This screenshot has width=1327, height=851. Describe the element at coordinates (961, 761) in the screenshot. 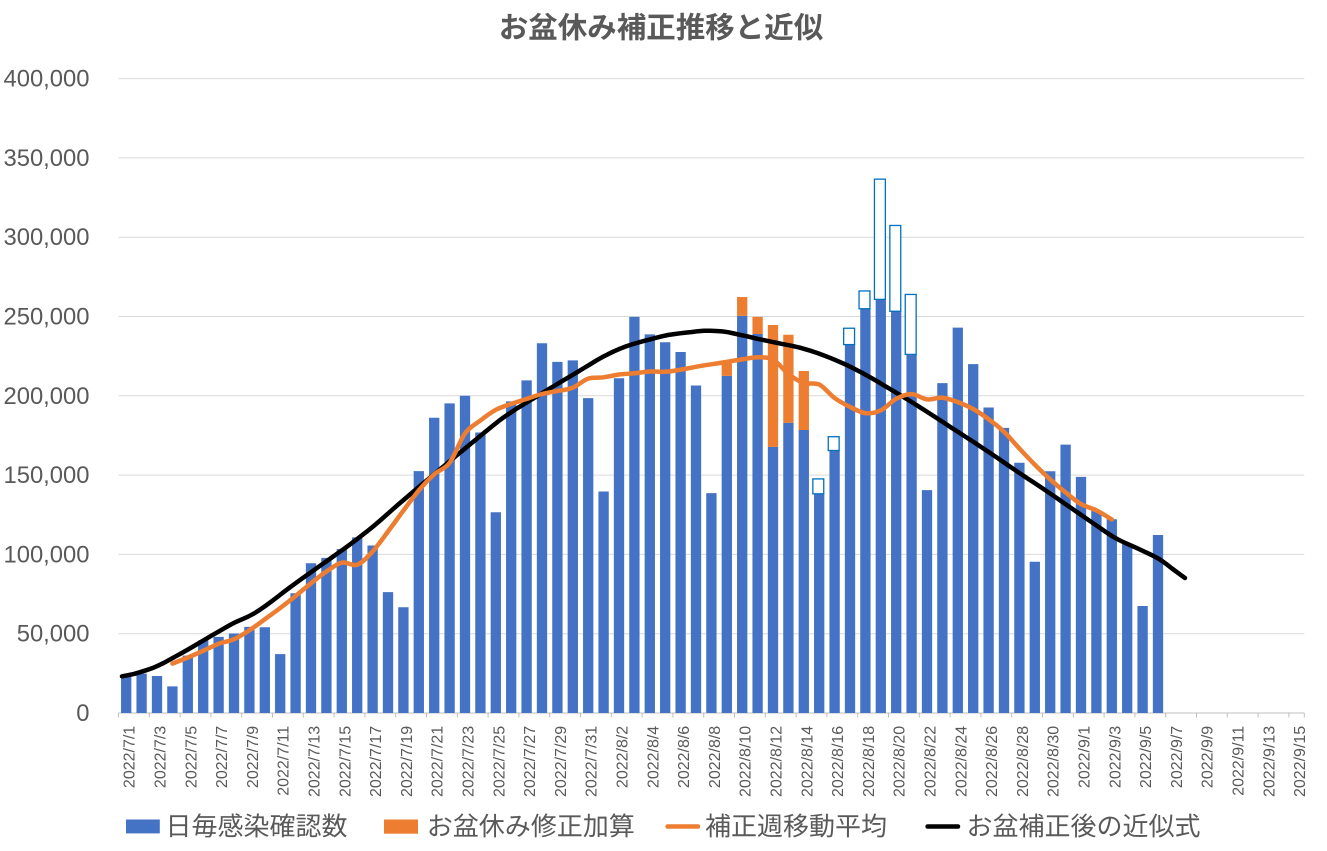

I see `svg-text: 2022/8/24` at that location.